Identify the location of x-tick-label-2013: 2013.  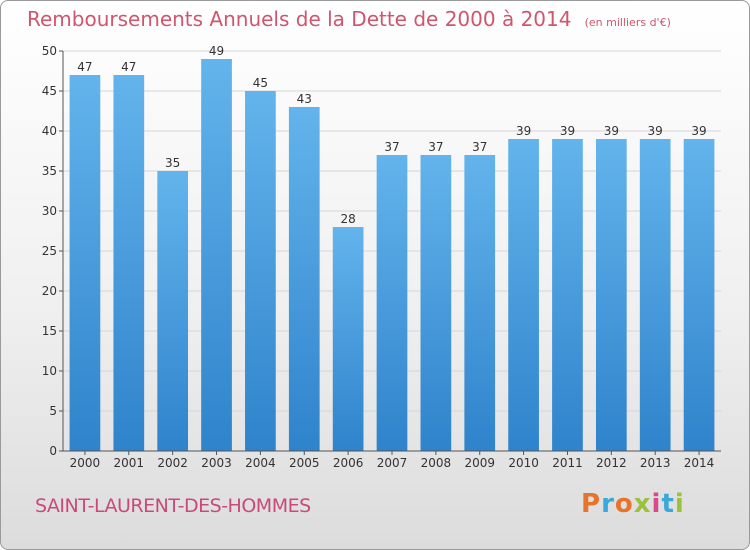
(655, 463).